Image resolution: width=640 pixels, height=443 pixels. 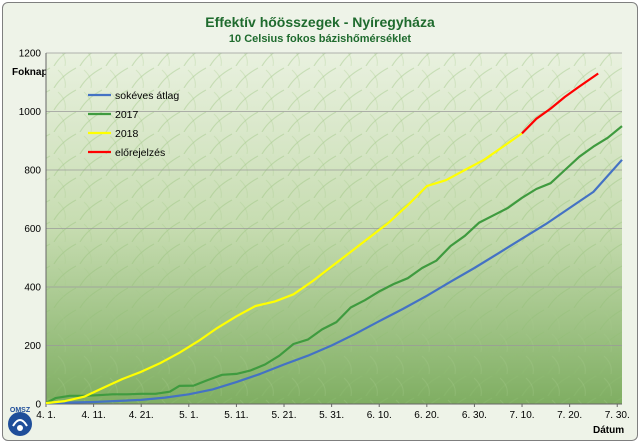 What do you see at coordinates (30, 54) in the screenshot?
I see `y-tick-label: 1200` at bounding box center [30, 54].